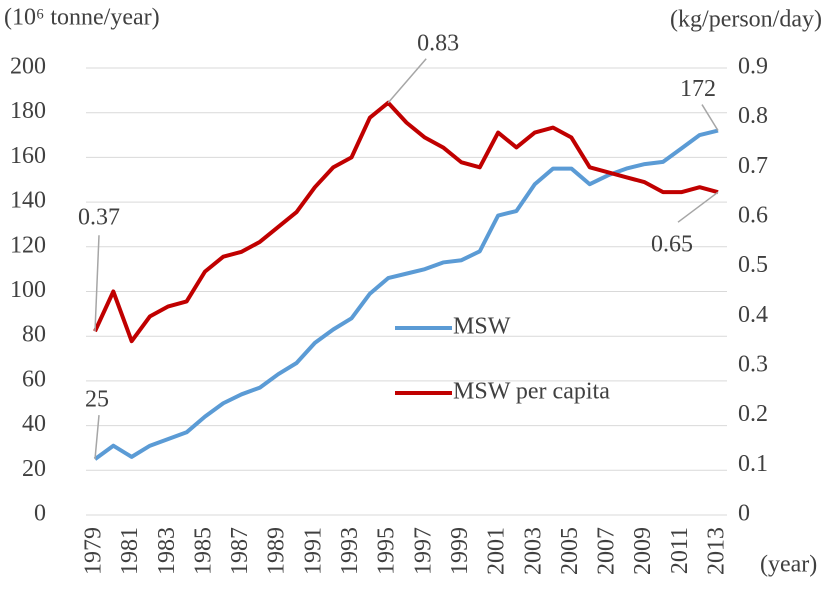 Image resolution: width=828 pixels, height=604 pixels. I want to click on y2-tick-label: 0.8, so click(753, 116).